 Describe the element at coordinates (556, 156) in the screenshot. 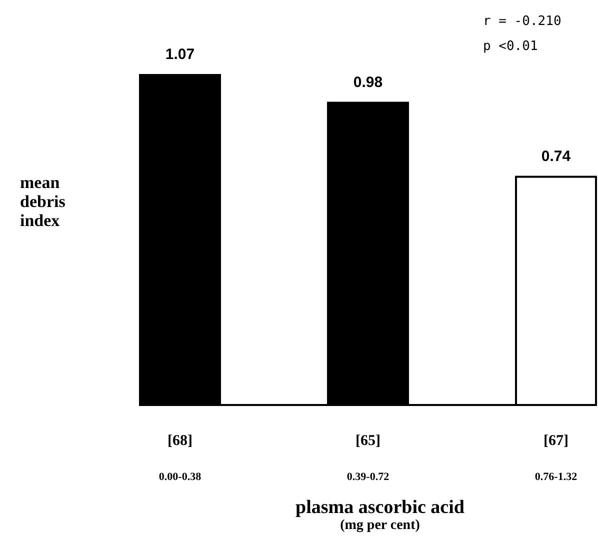

I see `data-label: 0.74` at that location.